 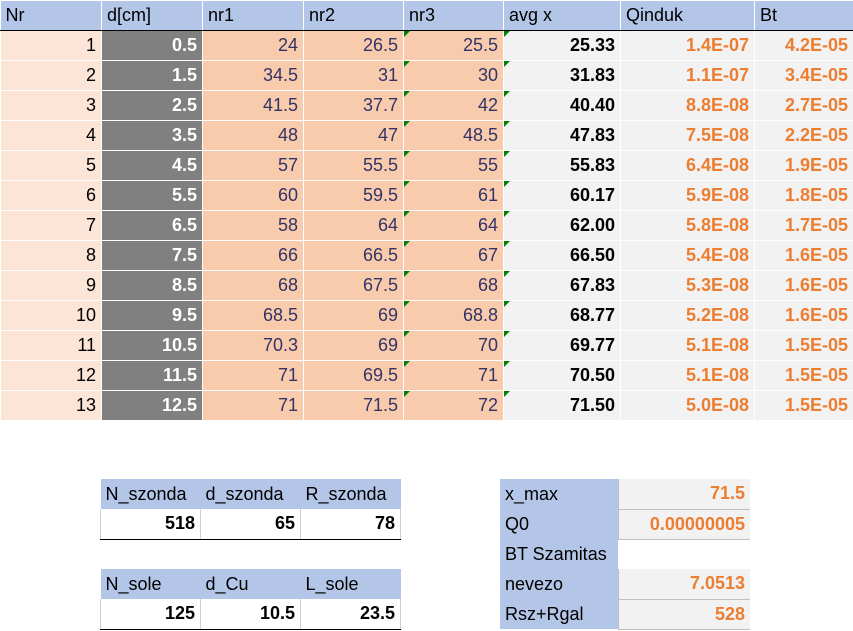 I want to click on cell-qinduk: 5.0E-08, so click(x=687, y=405).